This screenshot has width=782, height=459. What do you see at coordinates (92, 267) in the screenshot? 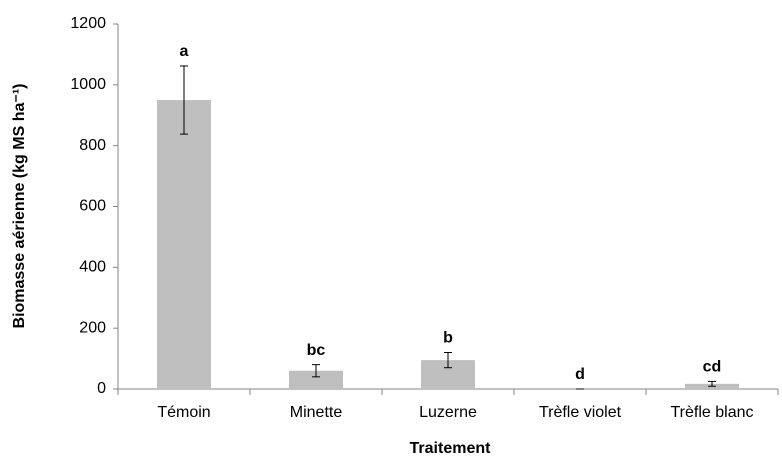
I see `y-tick-label: 400` at bounding box center [92, 267].